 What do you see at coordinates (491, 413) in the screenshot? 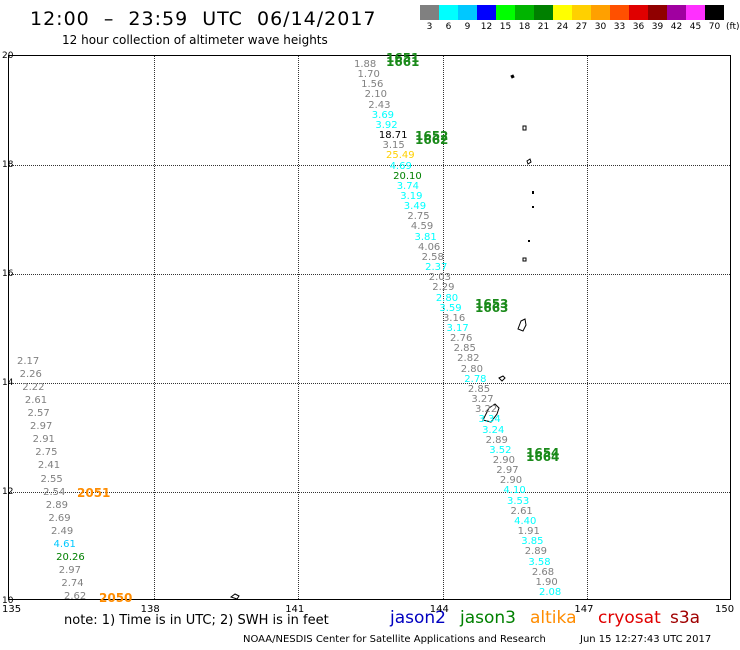
I see `island-guam` at bounding box center [491, 413].